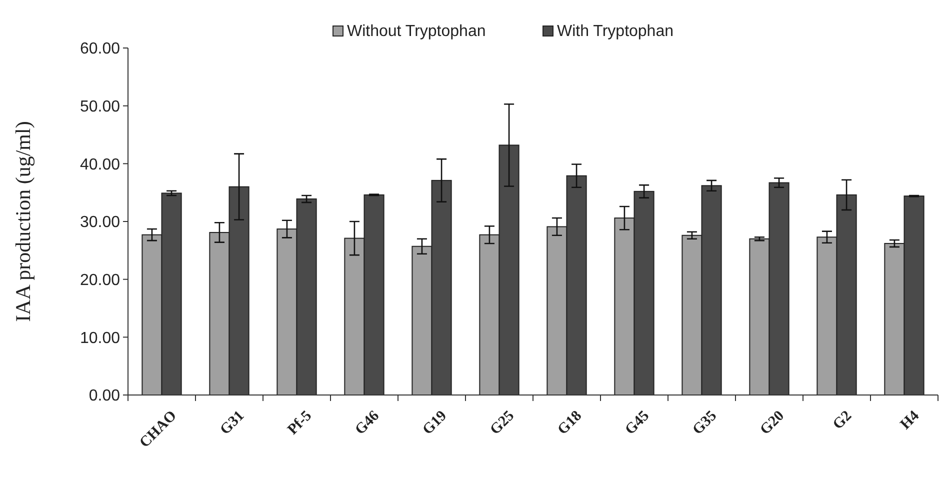  Describe the element at coordinates (570, 423) in the screenshot. I see `x-tick-label: G18` at that location.